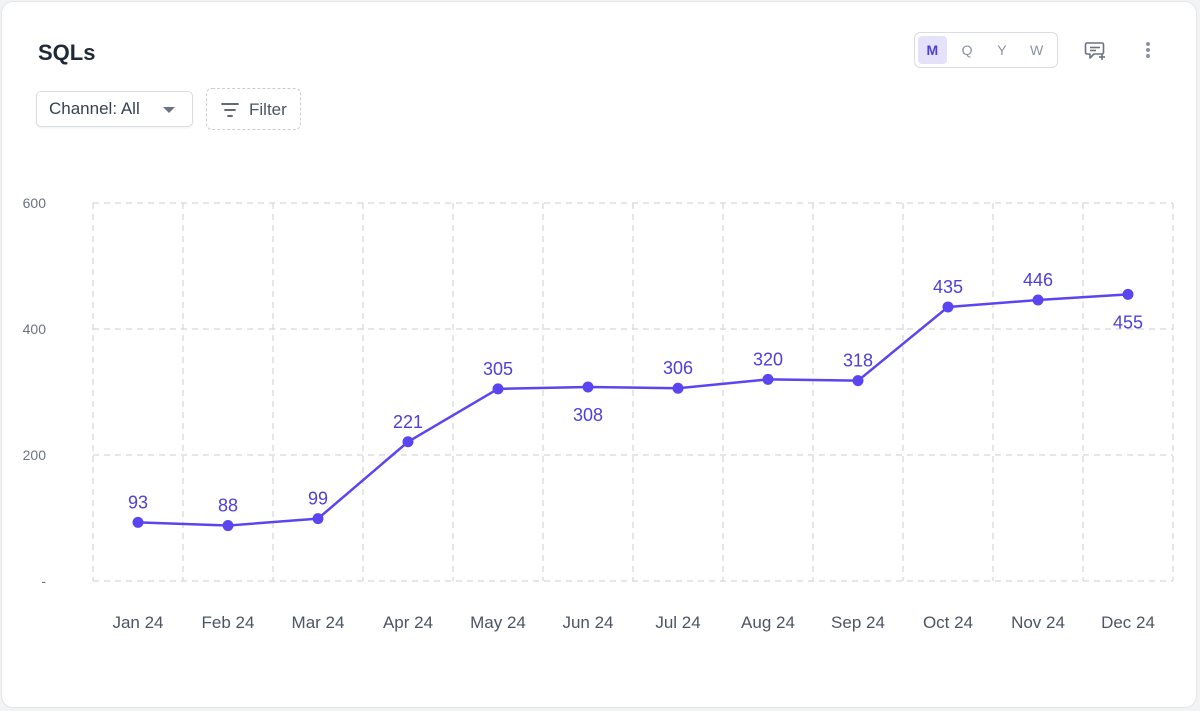 The width and height of the screenshot is (1200, 711). Describe the element at coordinates (35, 455) in the screenshot. I see `y-tick-label: 200` at that location.